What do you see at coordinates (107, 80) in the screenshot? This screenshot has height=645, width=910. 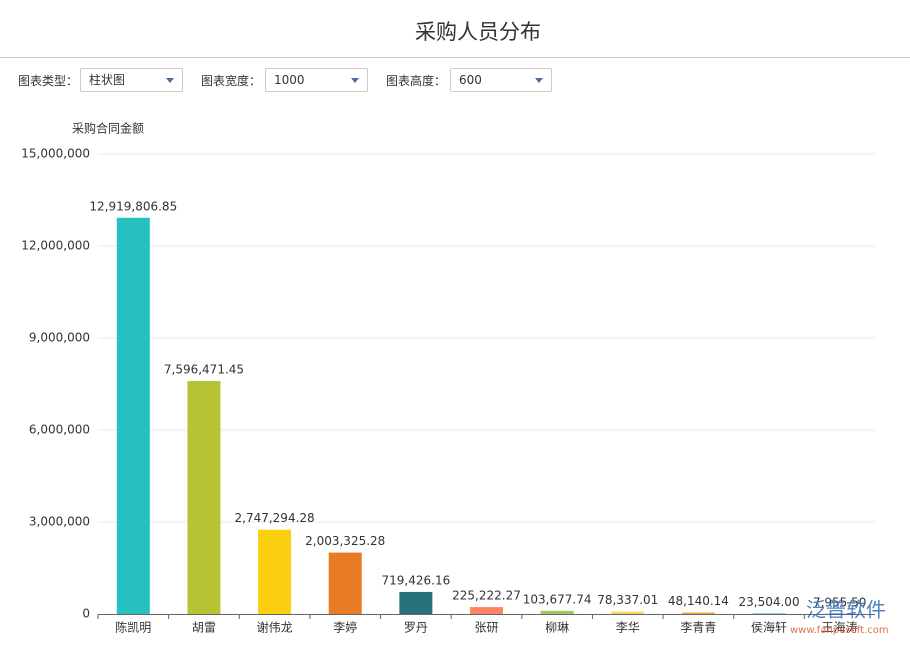 I see `select-value: 柱状图` at bounding box center [107, 80].